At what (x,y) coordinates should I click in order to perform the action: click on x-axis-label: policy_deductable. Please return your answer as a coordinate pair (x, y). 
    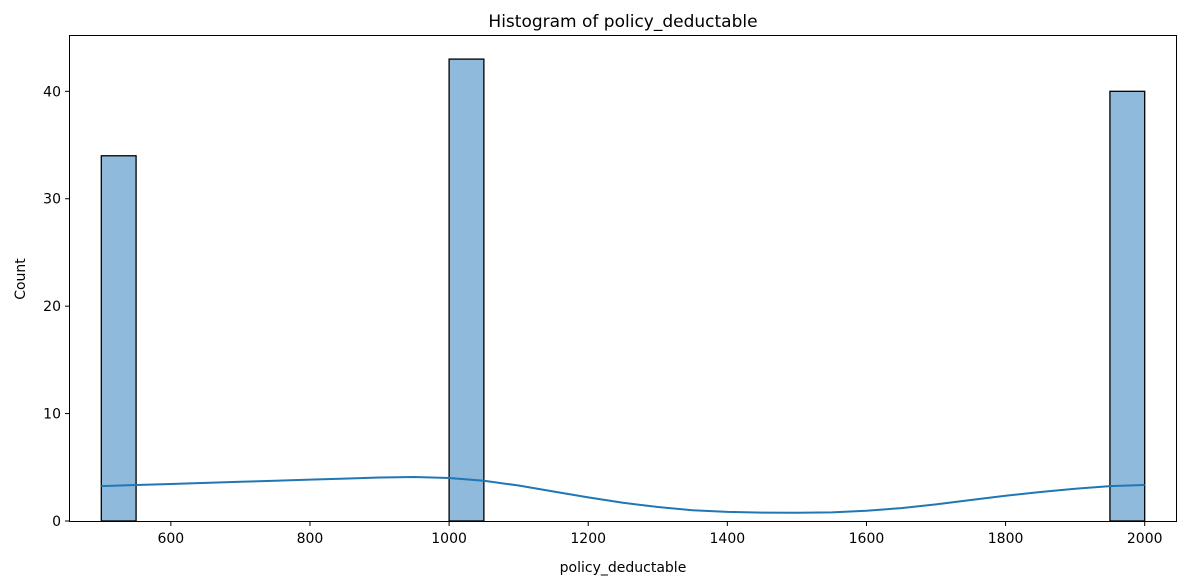
    Looking at the image, I should click on (623, 568).